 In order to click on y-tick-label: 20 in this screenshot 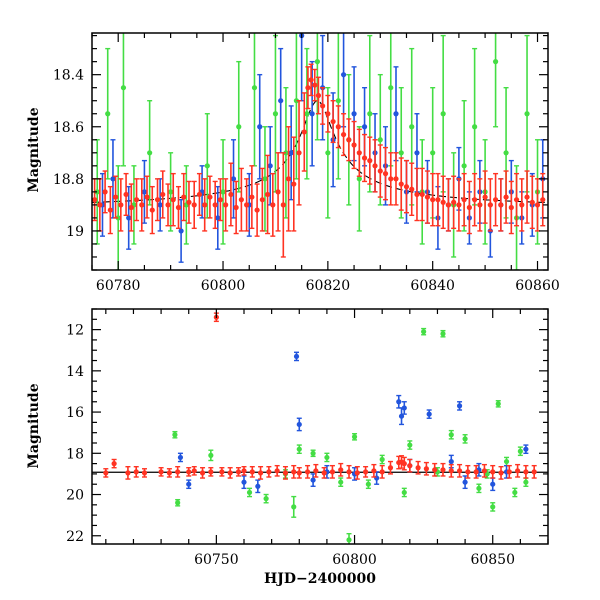, I will do `click(75, 496)`.